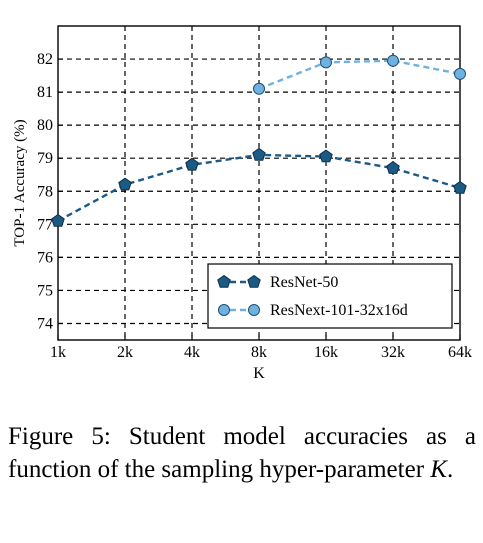  What do you see at coordinates (45, 290) in the screenshot?
I see `y-tick-label: 75` at bounding box center [45, 290].